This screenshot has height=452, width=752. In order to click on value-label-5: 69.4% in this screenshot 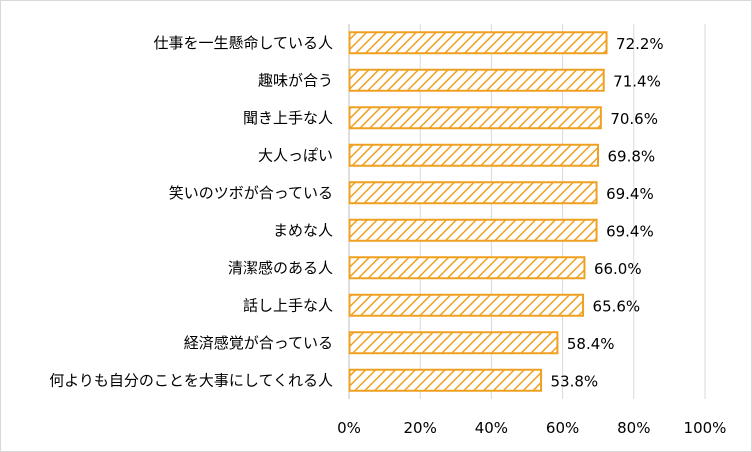, I will do `click(630, 231)`.